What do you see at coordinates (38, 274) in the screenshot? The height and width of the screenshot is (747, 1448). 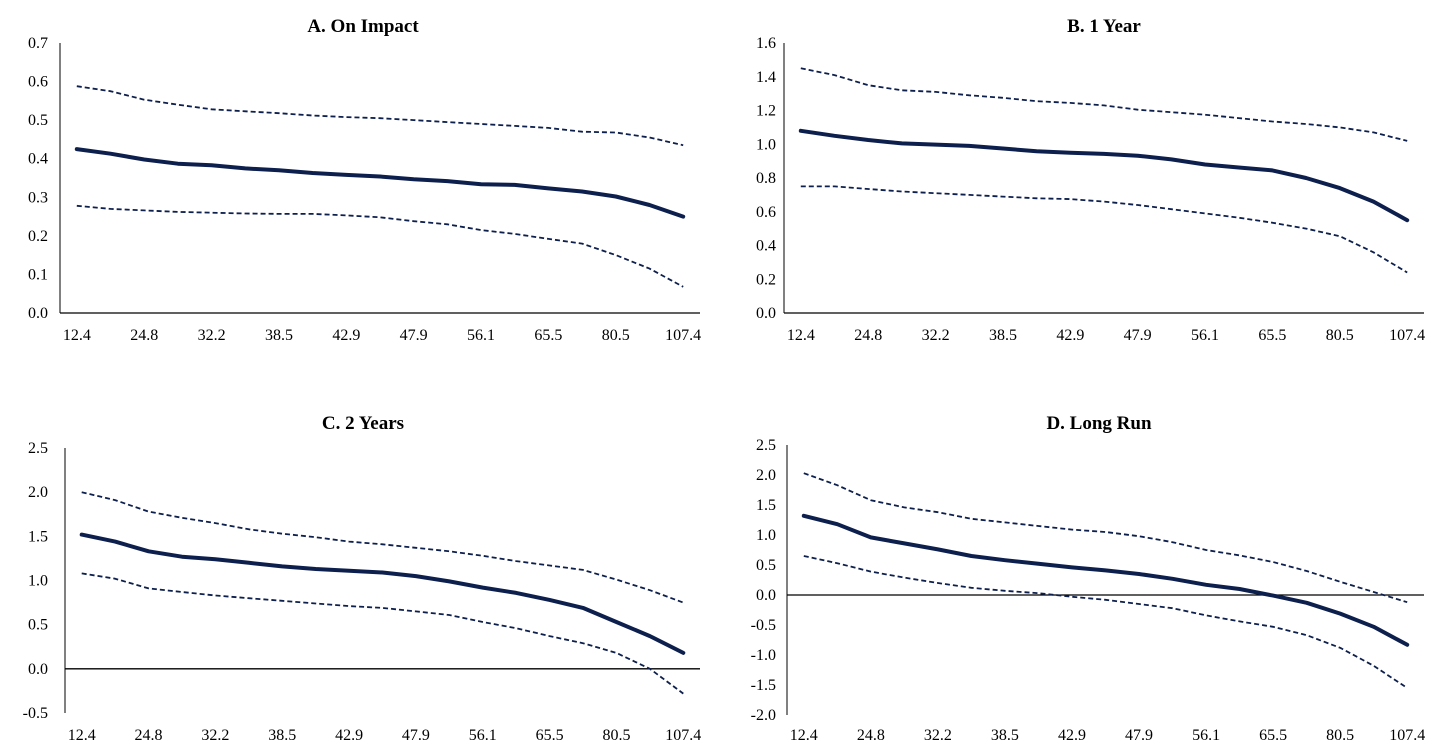 I see `y-tick-label: 0.1` at bounding box center [38, 274].